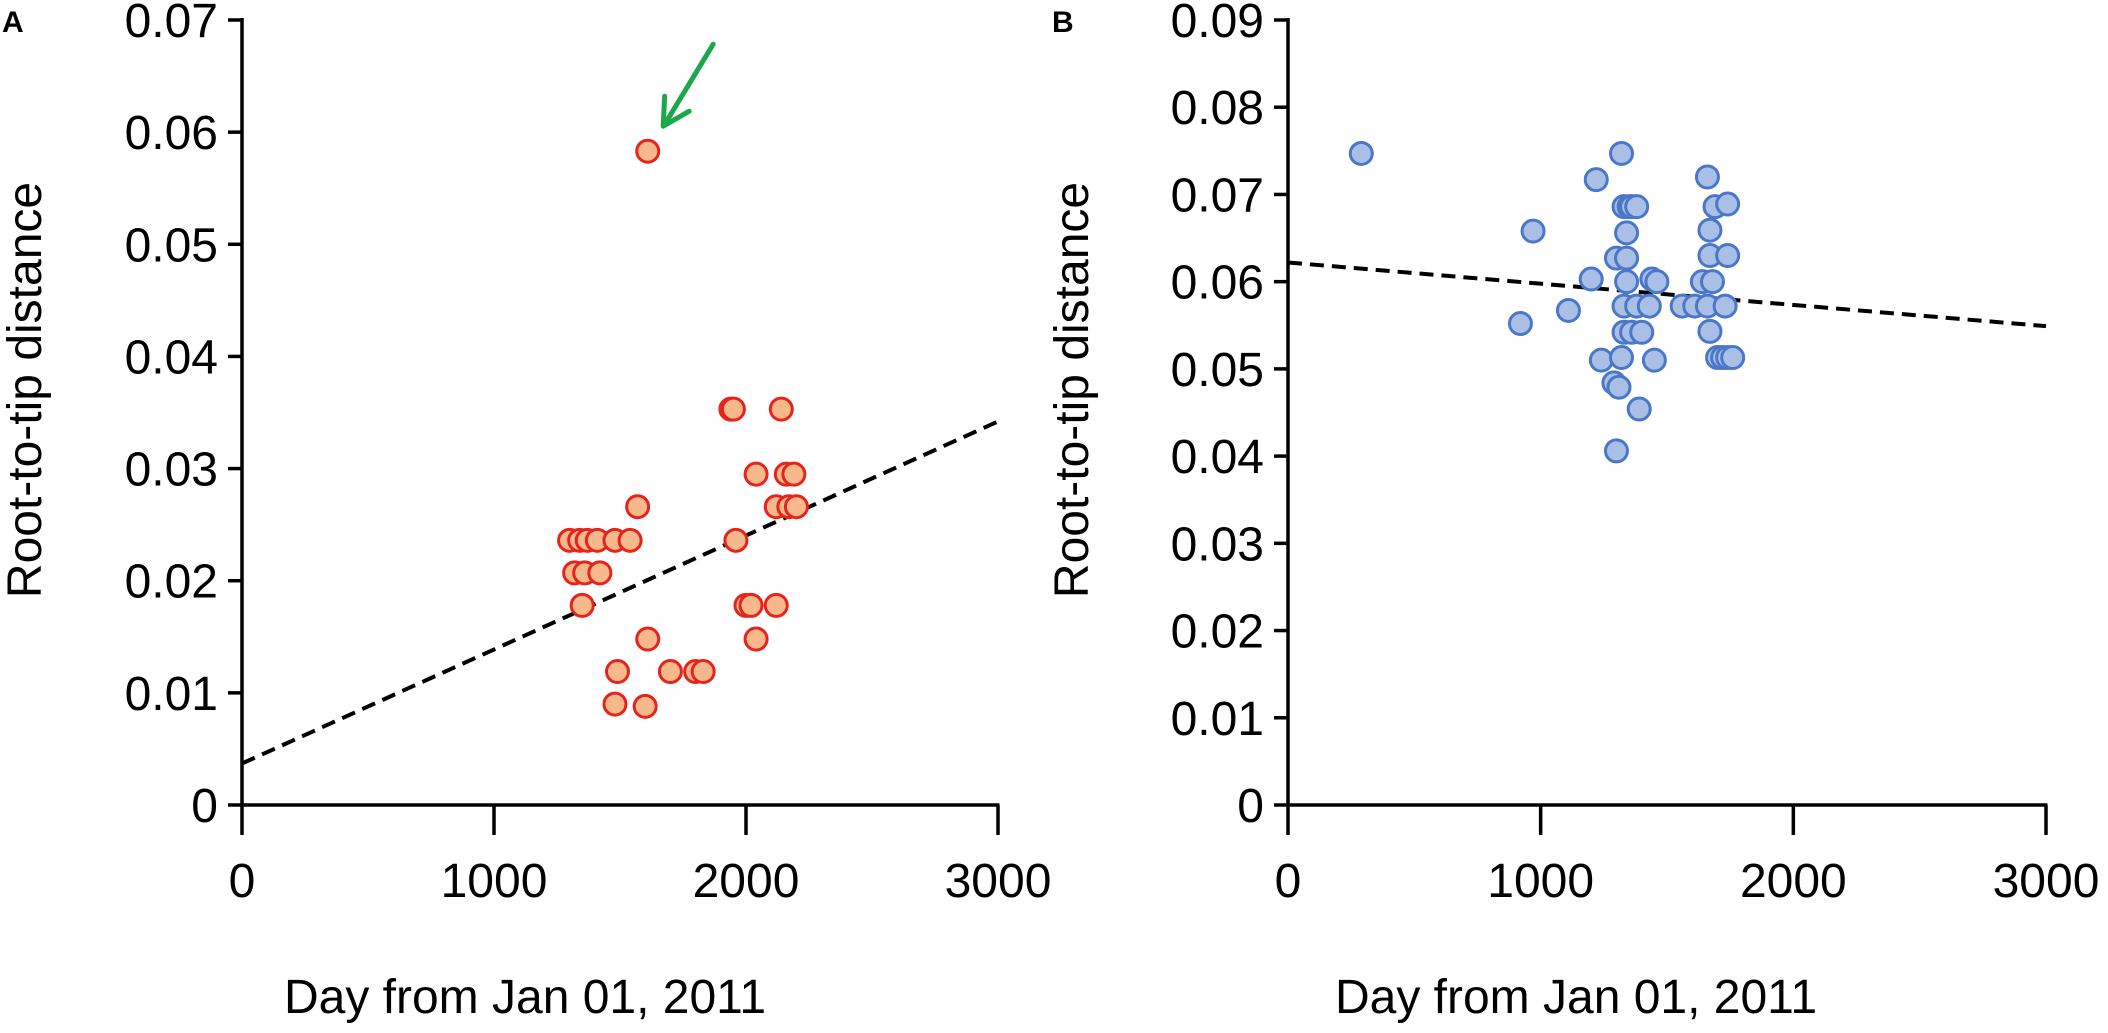 The width and height of the screenshot is (2108, 1033). I want to click on panel-a-x-tick-label: 3000, so click(998, 881).